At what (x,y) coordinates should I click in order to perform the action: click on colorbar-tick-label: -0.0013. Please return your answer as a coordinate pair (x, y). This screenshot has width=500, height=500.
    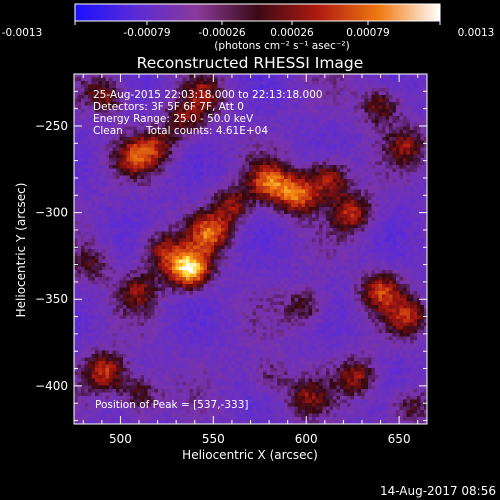
    Looking at the image, I should click on (22, 33).